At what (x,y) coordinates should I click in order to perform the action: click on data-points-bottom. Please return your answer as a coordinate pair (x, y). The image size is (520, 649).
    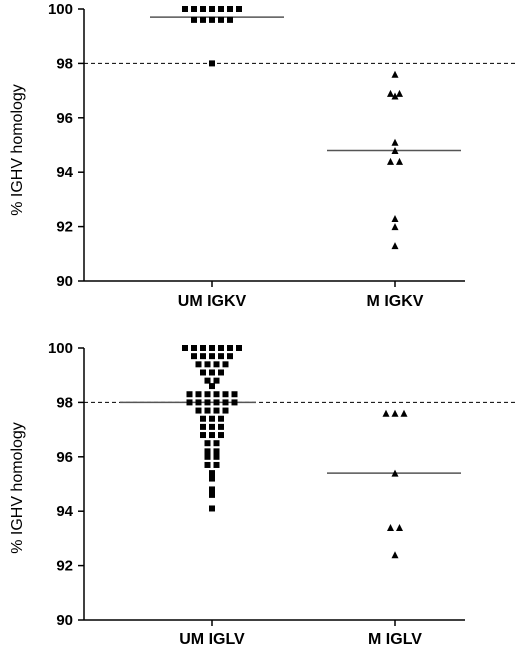
    Looking at the image, I should click on (295, 452).